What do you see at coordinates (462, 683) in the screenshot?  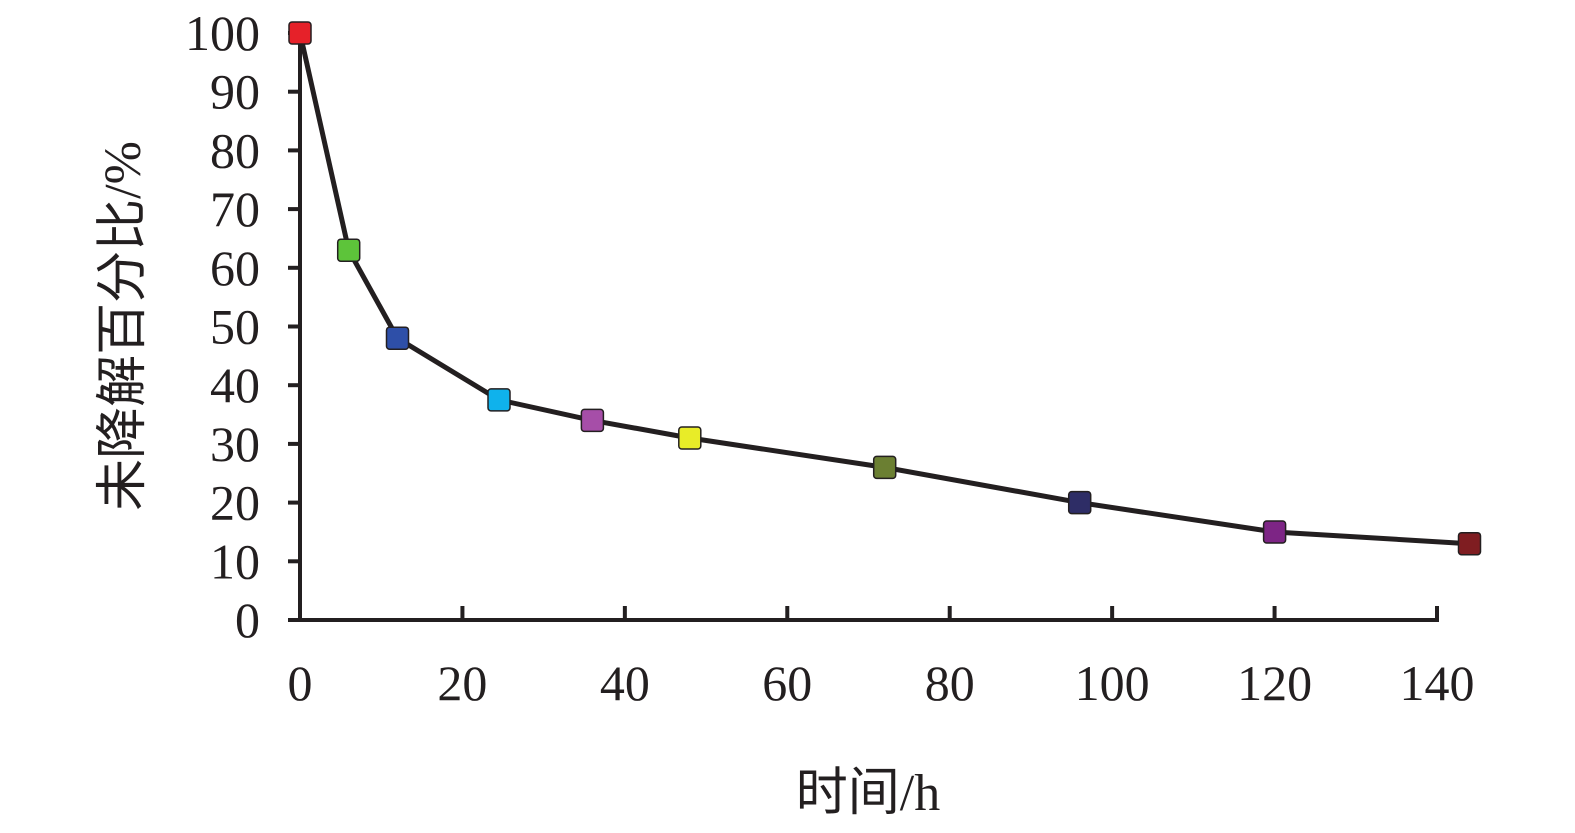 I see `x-tick-label: 20` at bounding box center [462, 683].